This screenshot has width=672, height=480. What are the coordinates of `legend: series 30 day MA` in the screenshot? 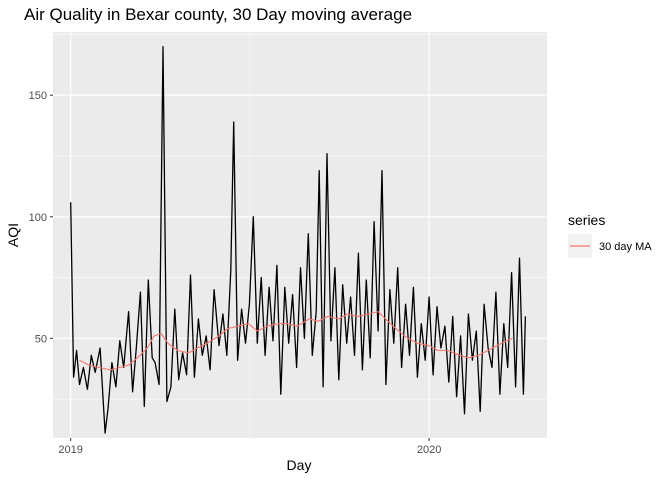 It's located at (610, 235).